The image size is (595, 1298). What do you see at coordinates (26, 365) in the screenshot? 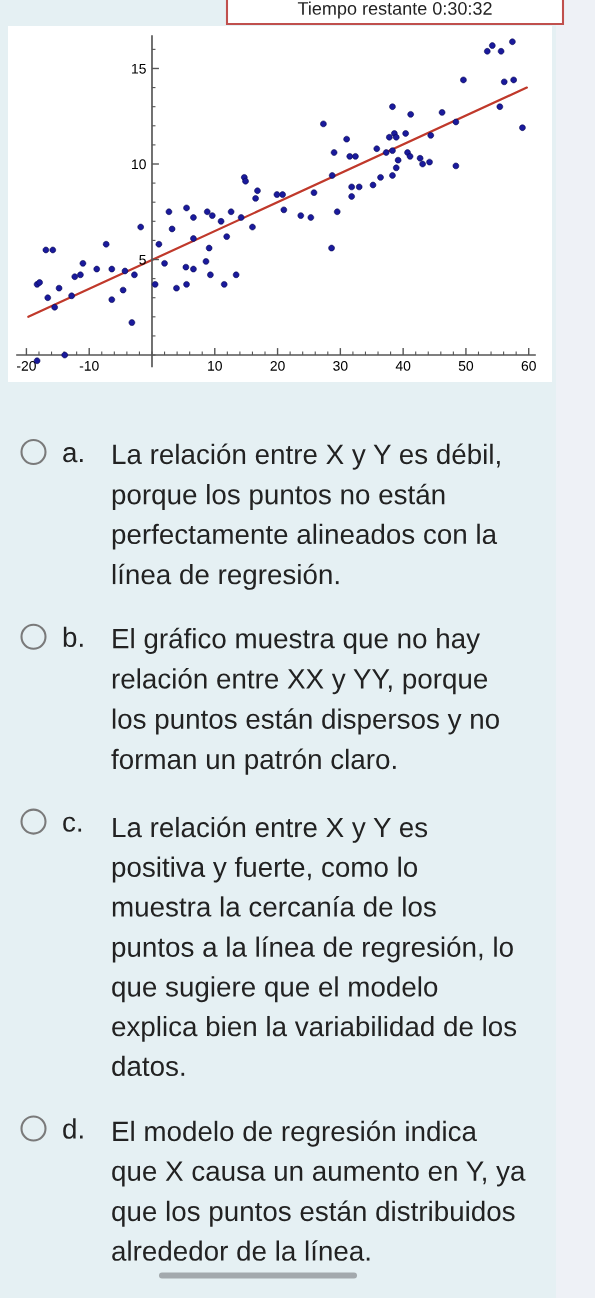
I see `x-tick-label: -20` at bounding box center [26, 365].